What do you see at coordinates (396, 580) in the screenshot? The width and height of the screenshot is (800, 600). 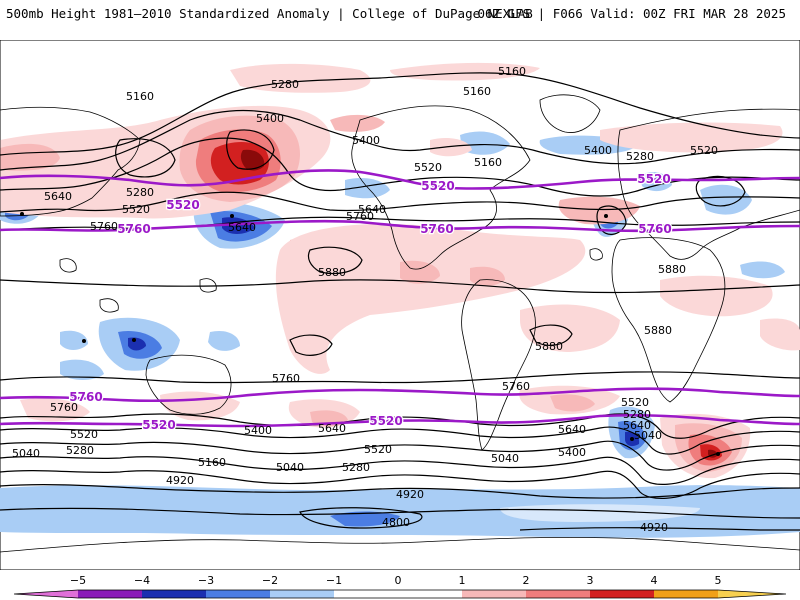 I see `colorbar-ticks: −5 −4 −3 −2 −1 0 1 2 3 4 5` at bounding box center [396, 580].